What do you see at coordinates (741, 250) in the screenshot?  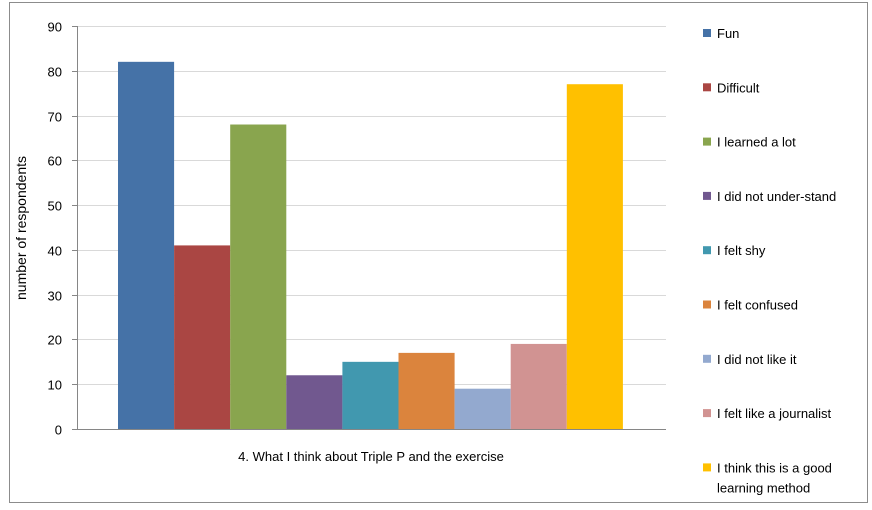 I see `legend-label: I felt shy` at bounding box center [741, 250].